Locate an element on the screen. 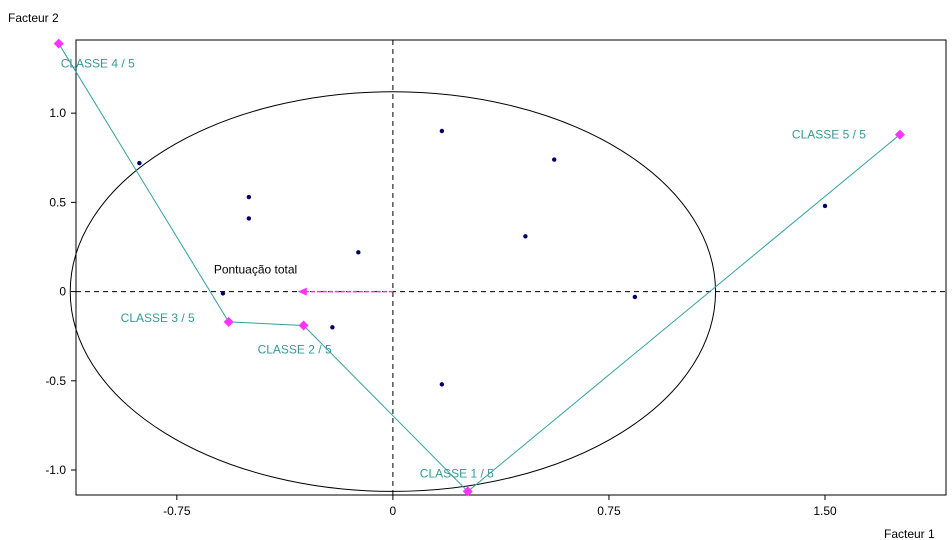 The width and height of the screenshot is (952, 540). class-label: CLASSE 2 / 5 is located at coordinates (295, 349).